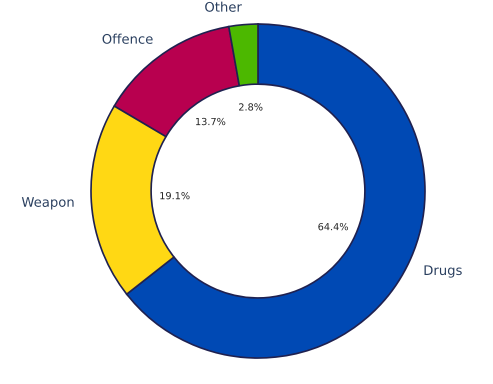 Image resolution: width=493 pixels, height=384 pixels. Describe the element at coordinates (443, 271) in the screenshot. I see `slice-label: Drugs` at that location.